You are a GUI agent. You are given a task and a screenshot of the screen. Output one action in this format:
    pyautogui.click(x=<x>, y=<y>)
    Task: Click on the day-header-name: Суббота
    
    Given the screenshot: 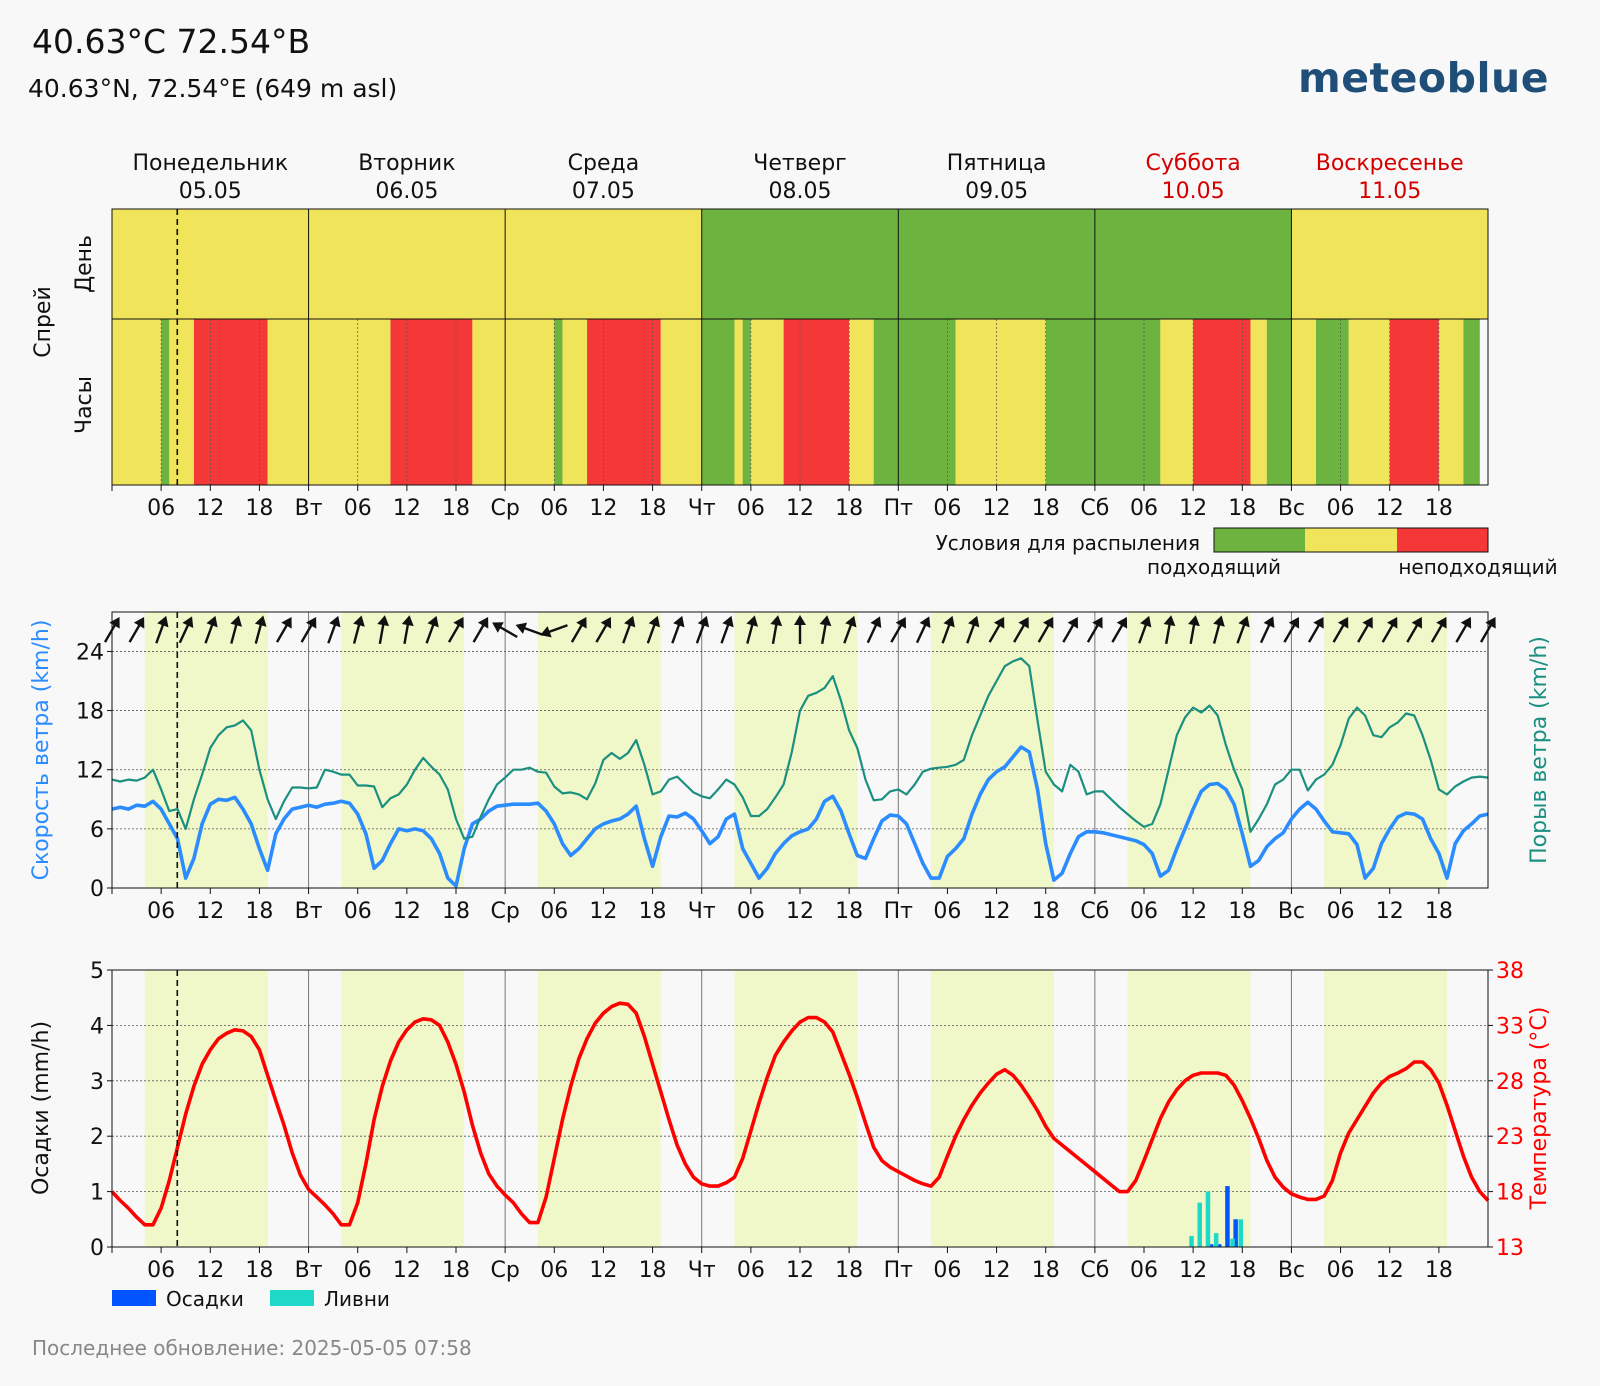 What is the action you would take?
    pyautogui.click(x=1193, y=163)
    